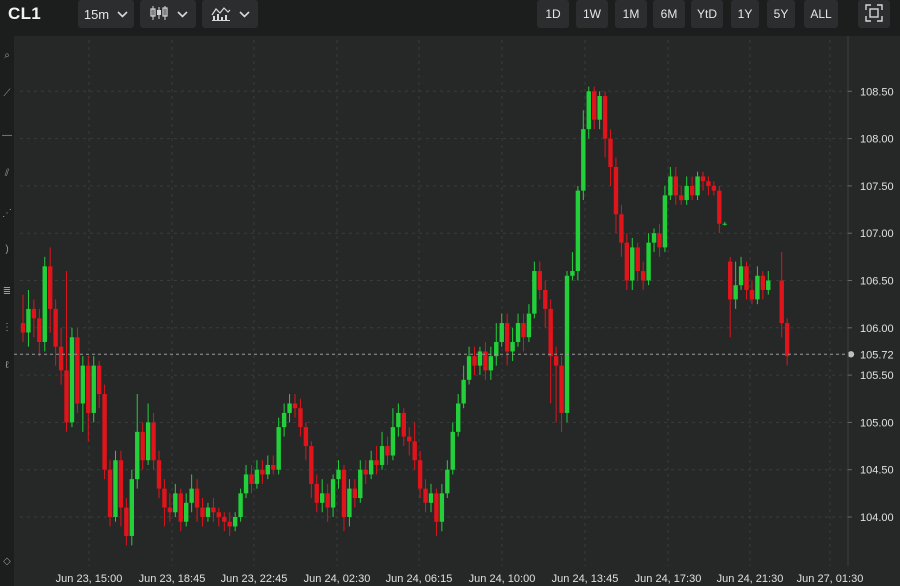 The height and width of the screenshot is (586, 900). Describe the element at coordinates (874, 14) in the screenshot. I see `fullscreen-button` at that location.